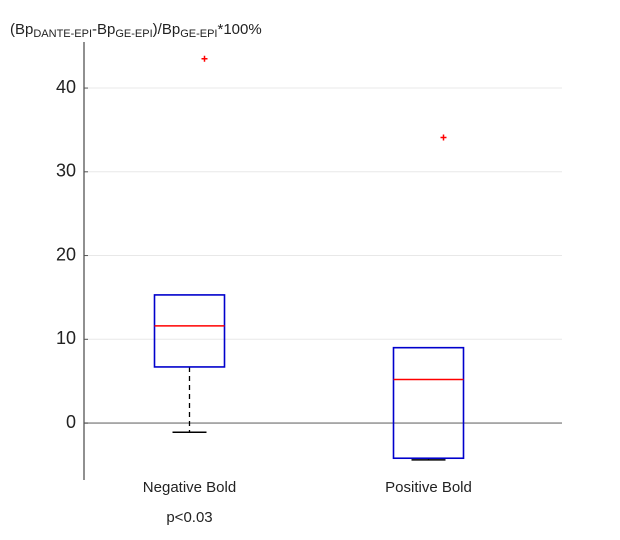  I want to click on y-tick-label: 10, so click(66, 338).